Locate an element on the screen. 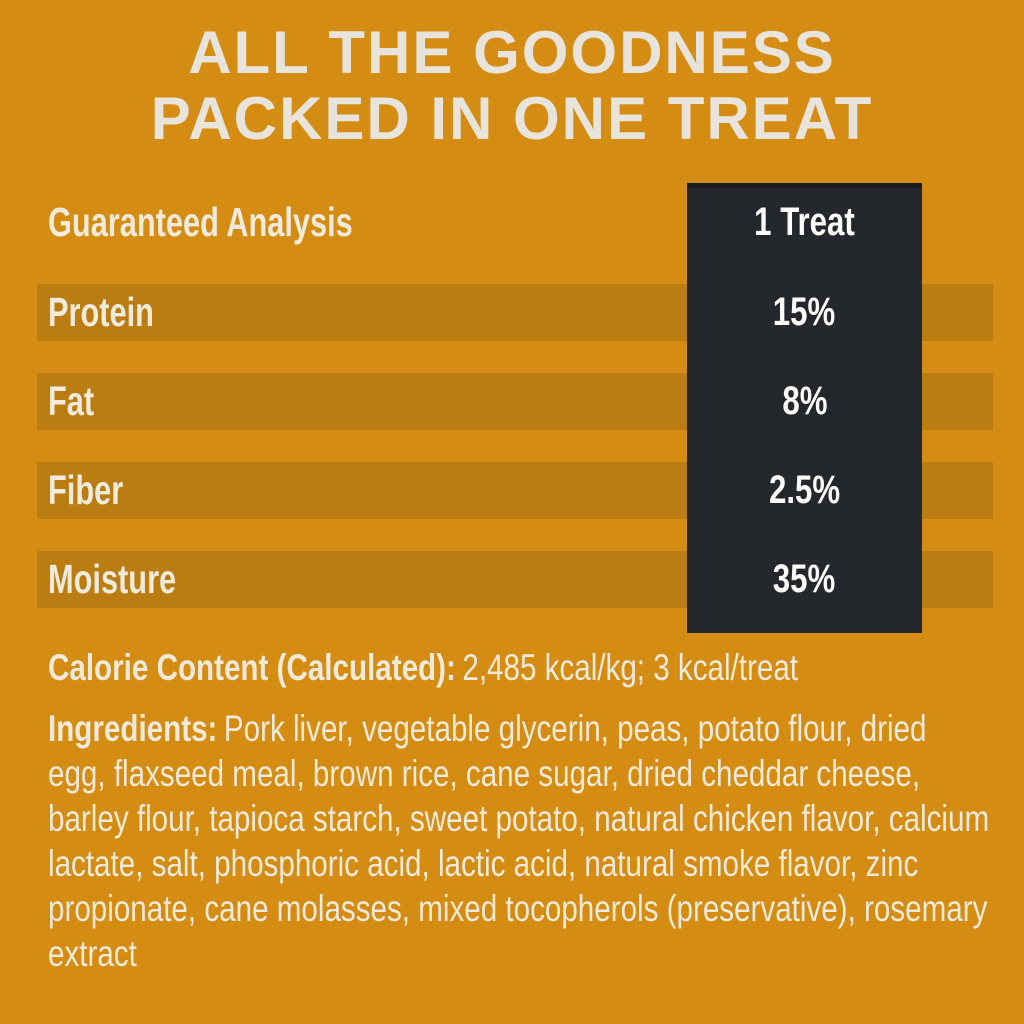  value-column-header-text: 1 Treat is located at coordinates (804, 222).